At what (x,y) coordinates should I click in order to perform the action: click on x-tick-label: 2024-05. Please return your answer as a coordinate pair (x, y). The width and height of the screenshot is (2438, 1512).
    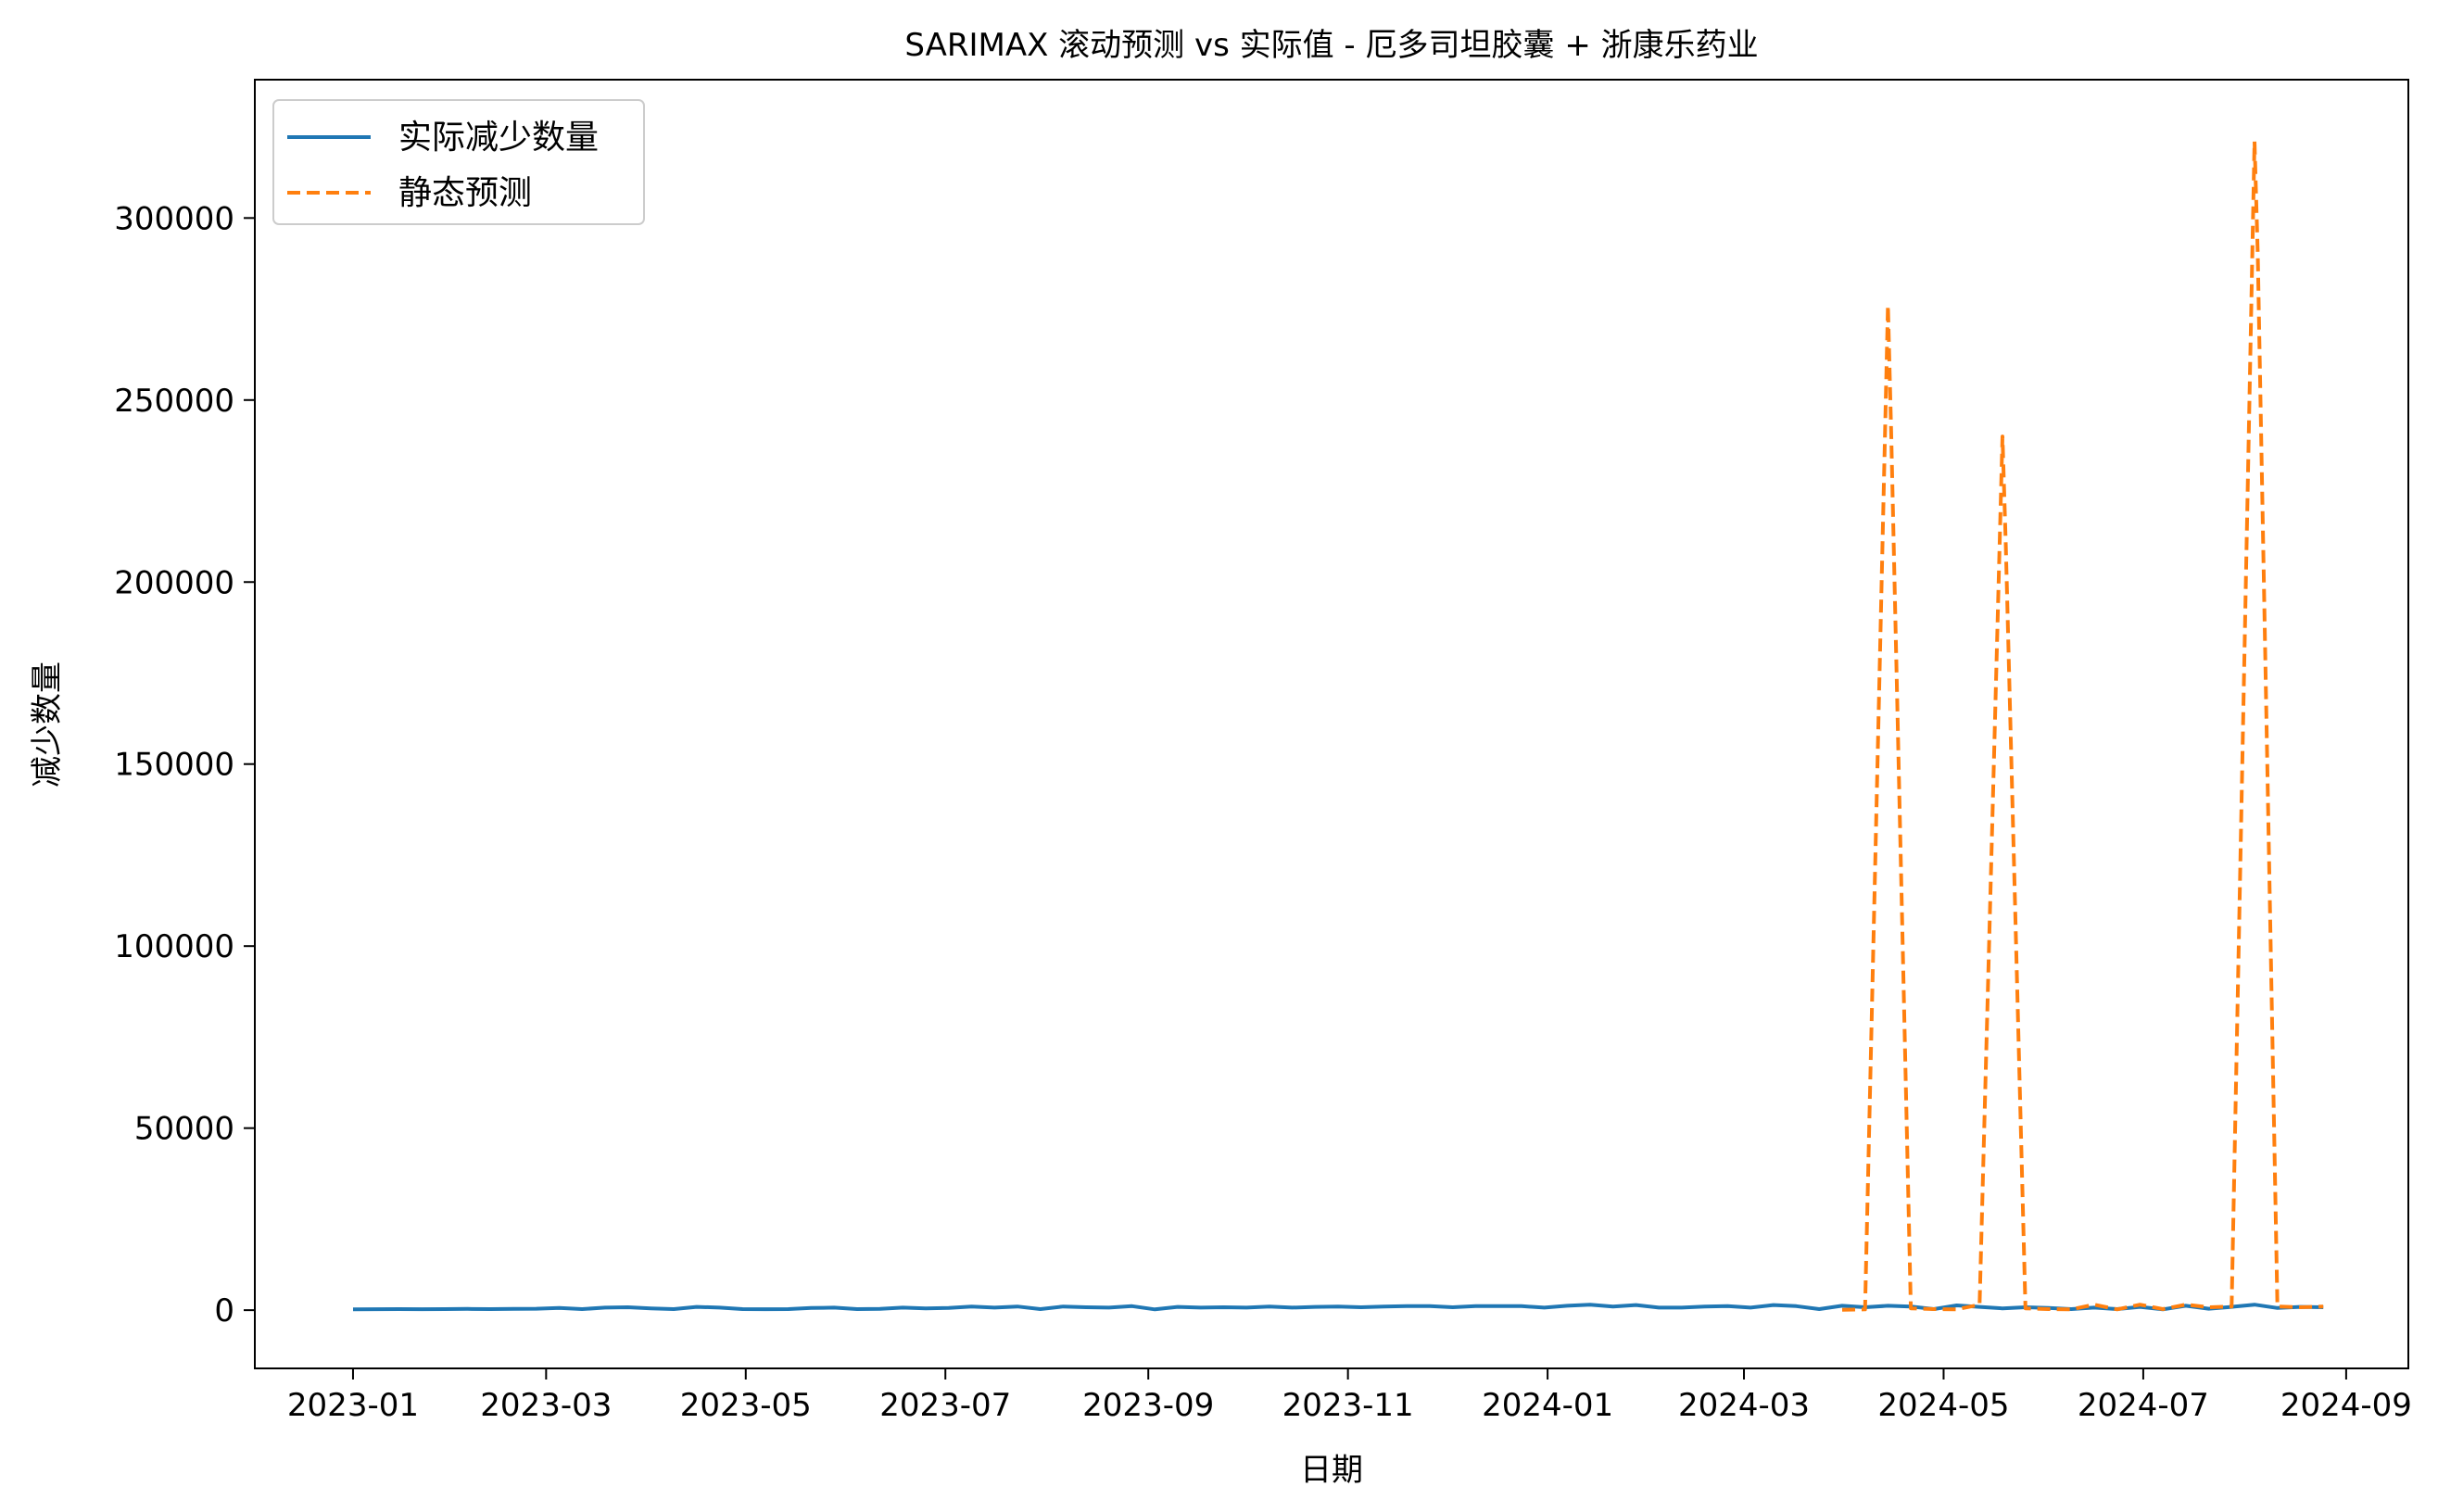
    Looking at the image, I should click on (1943, 1405).